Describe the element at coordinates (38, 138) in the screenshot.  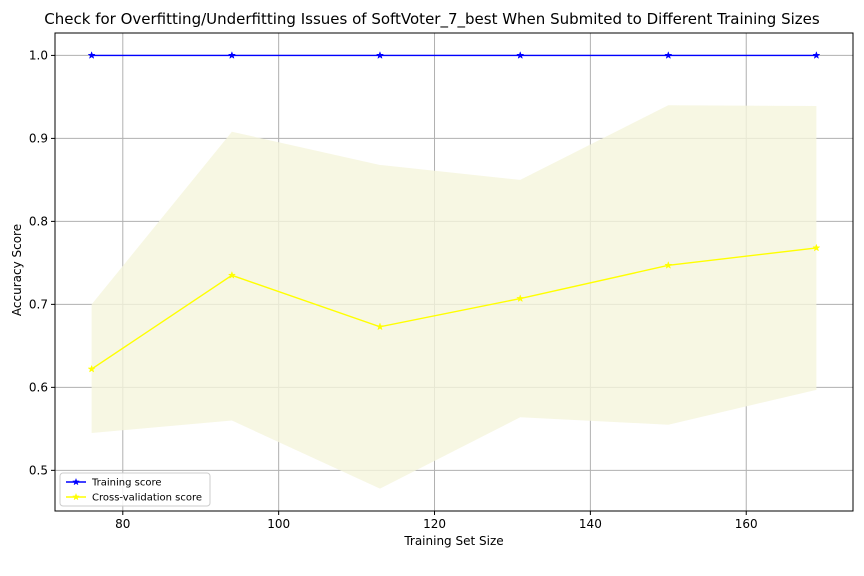
I see `y-tick-label: 0.9` at that location.